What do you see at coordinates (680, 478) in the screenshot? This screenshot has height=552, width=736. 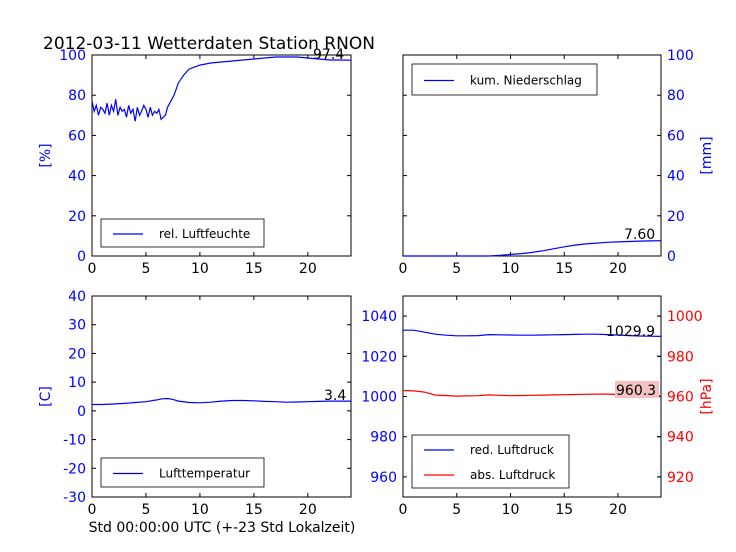 I see `y-right-tick-label: 920` at bounding box center [680, 478].